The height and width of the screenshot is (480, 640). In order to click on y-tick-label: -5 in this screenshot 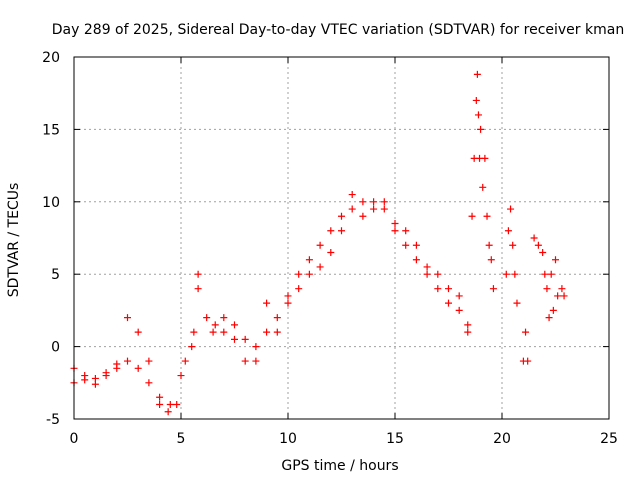, I will do `click(53, 420)`.